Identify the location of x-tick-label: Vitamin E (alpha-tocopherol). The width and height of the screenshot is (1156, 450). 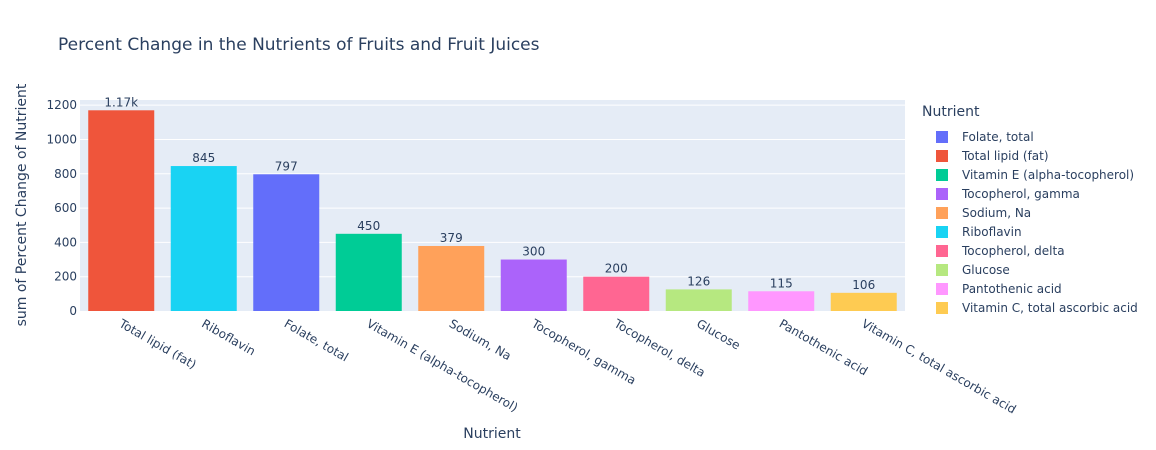
(442, 365).